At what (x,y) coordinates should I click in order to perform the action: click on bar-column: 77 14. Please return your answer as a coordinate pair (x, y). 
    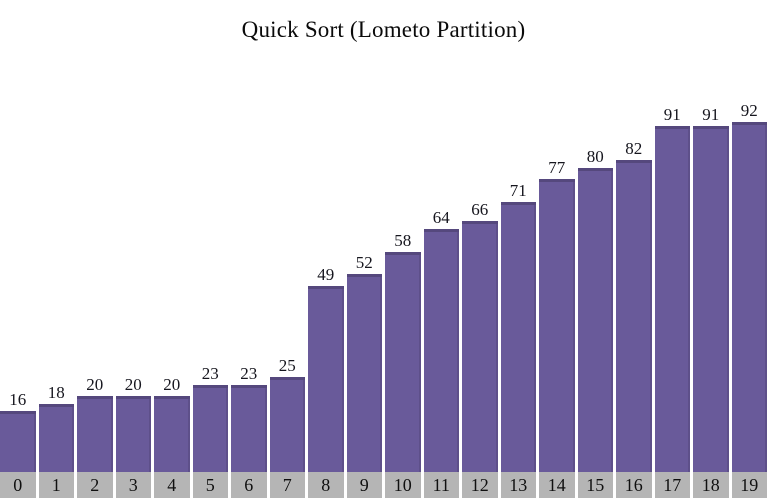
    Looking at the image, I should click on (557, 328).